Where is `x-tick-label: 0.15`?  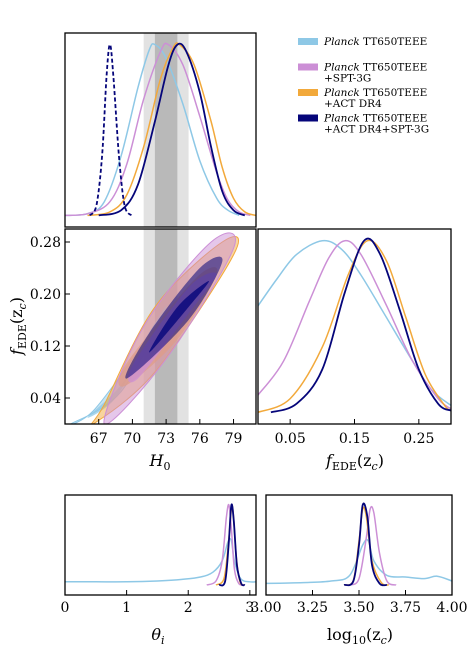 x-tick-label: 0.15 is located at coordinates (354, 439).